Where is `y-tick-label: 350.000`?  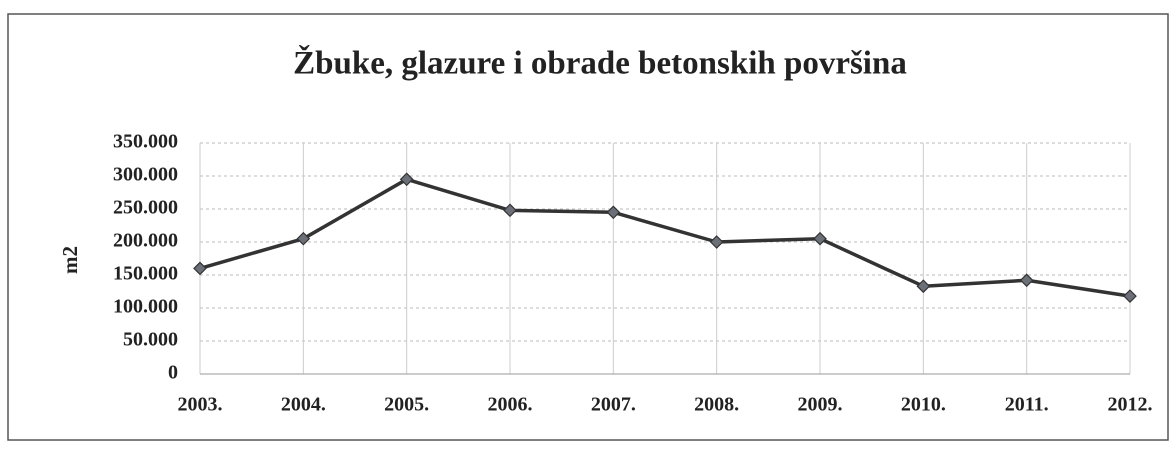
y-tick-label: 350.000 is located at coordinates (145, 142).